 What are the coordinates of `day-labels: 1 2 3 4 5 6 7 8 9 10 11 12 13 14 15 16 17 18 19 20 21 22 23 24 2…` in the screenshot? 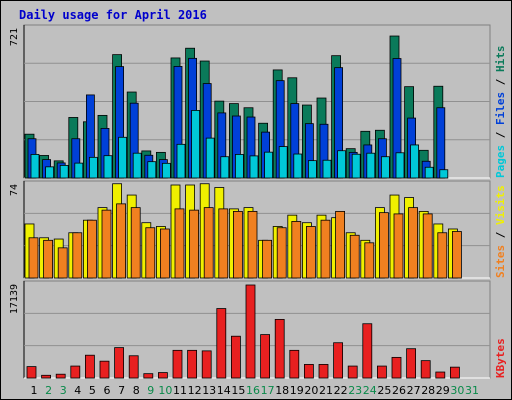 It's located at (255, 390).